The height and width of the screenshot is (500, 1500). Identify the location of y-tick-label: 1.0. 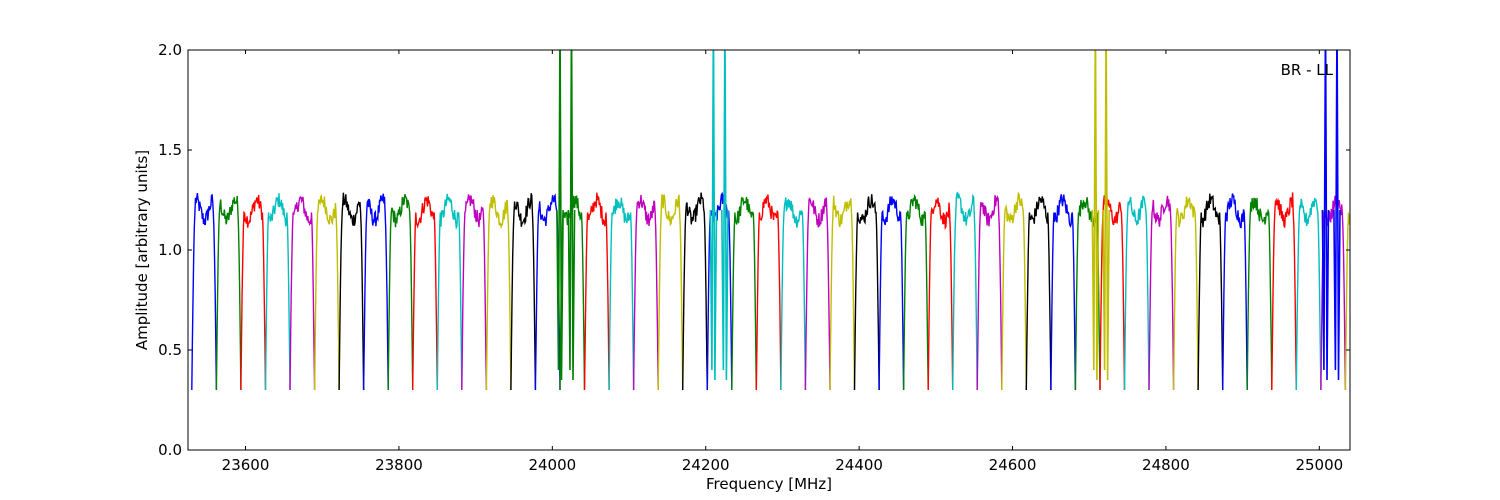
(170, 250).